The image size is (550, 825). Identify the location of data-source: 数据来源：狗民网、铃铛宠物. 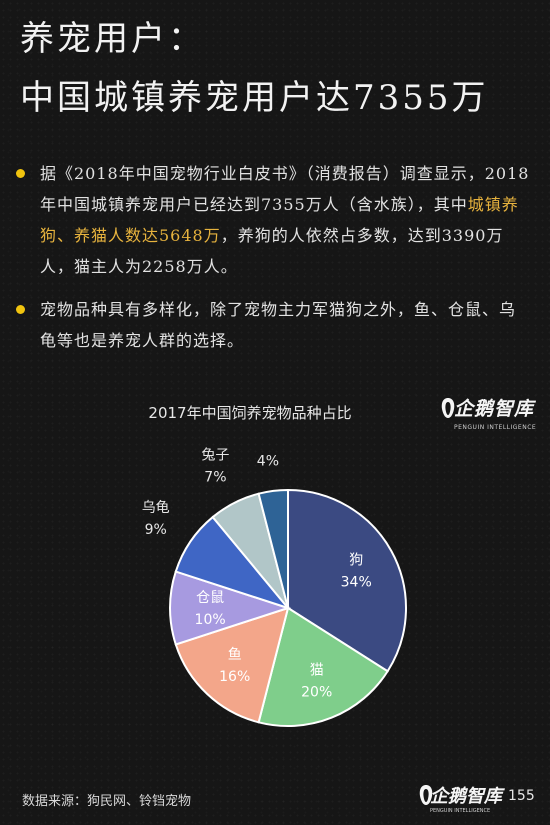
(107, 801).